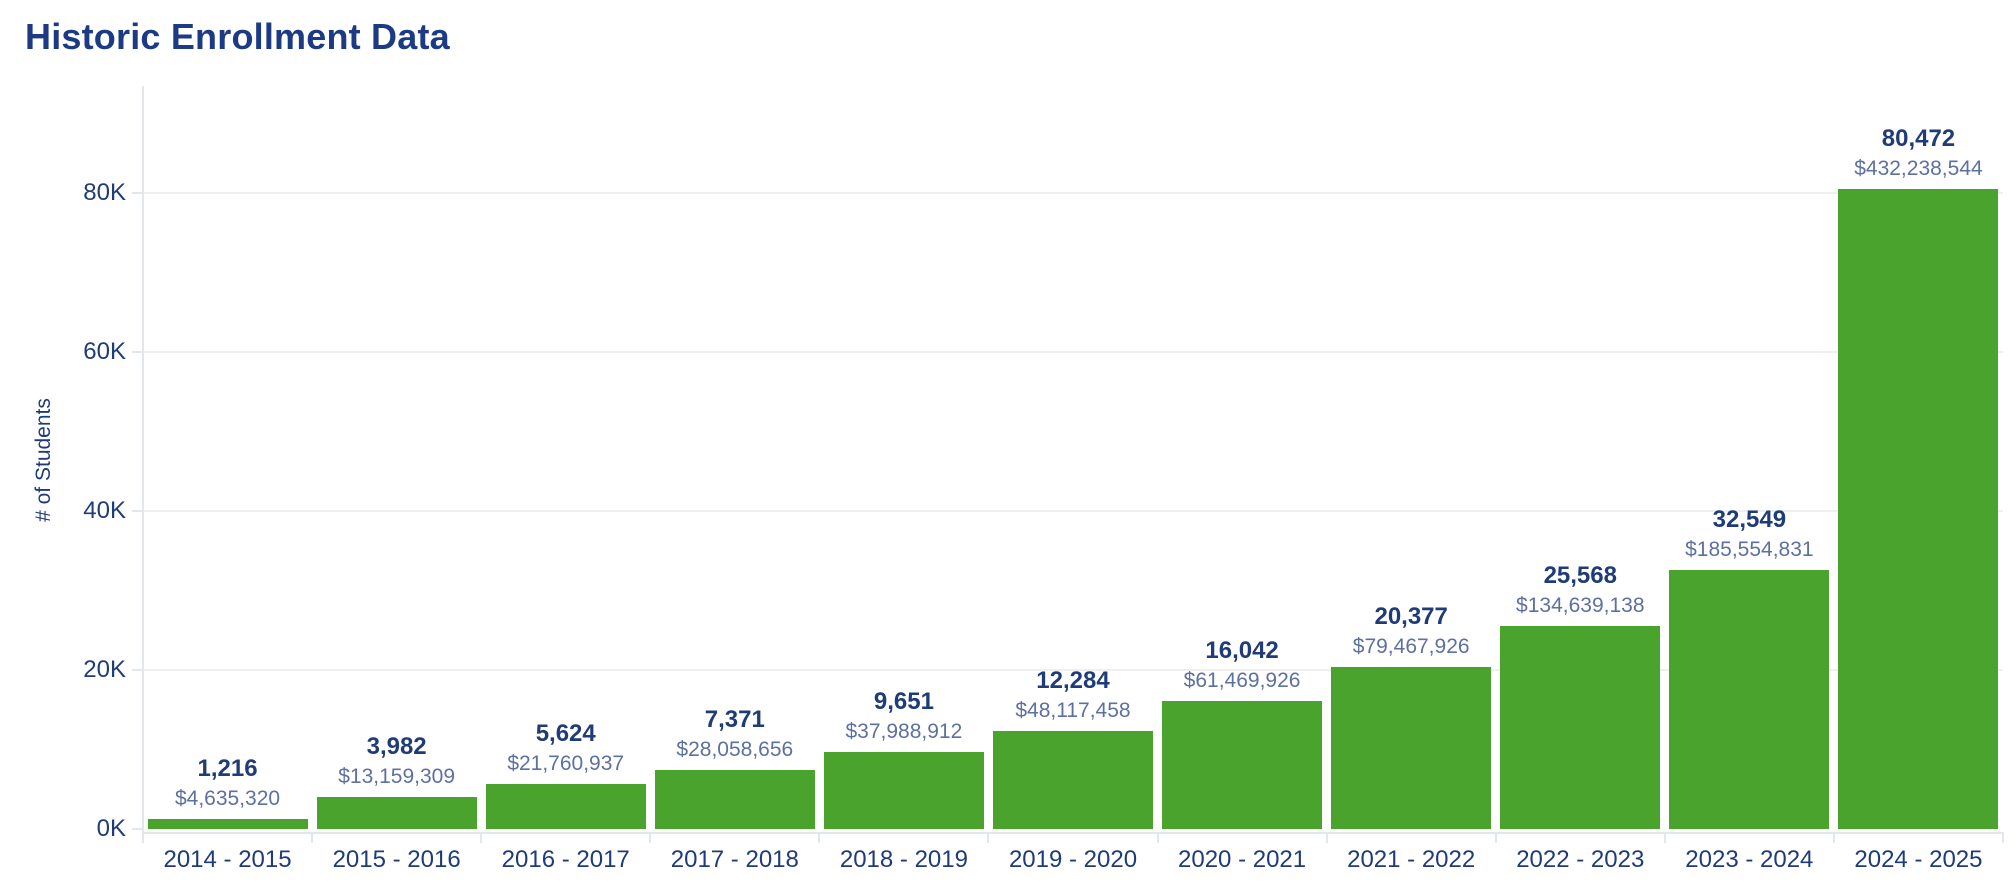 The height and width of the screenshot is (882, 2016). I want to click on bar-value-students-2024-2025: 80,472, so click(1918, 139).